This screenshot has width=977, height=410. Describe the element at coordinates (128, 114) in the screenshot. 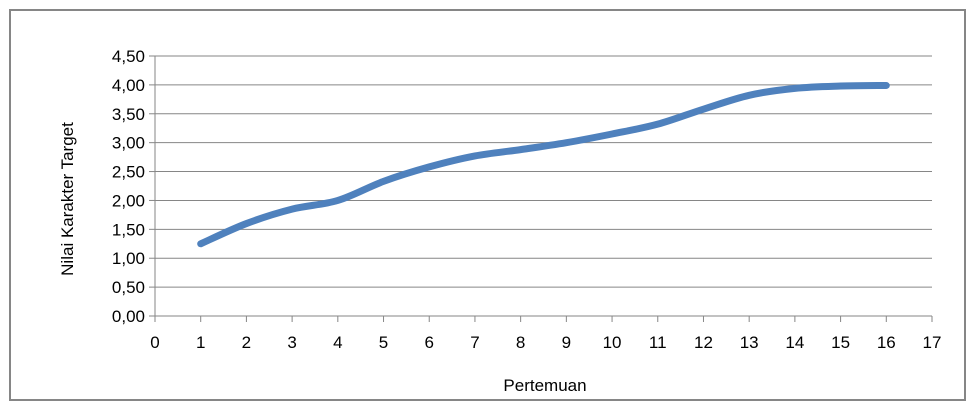

I see `y-tick-label: 3,50` at that location.